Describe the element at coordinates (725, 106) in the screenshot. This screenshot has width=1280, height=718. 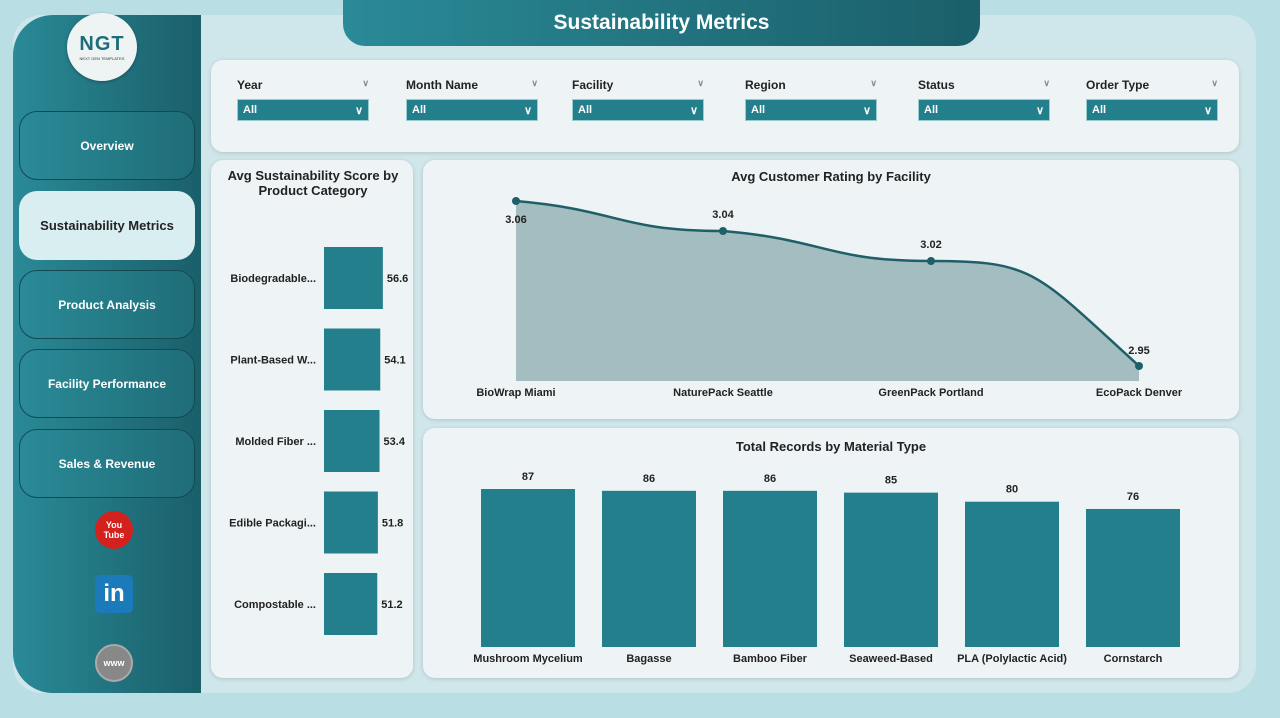
I see `filter-panel` at that location.